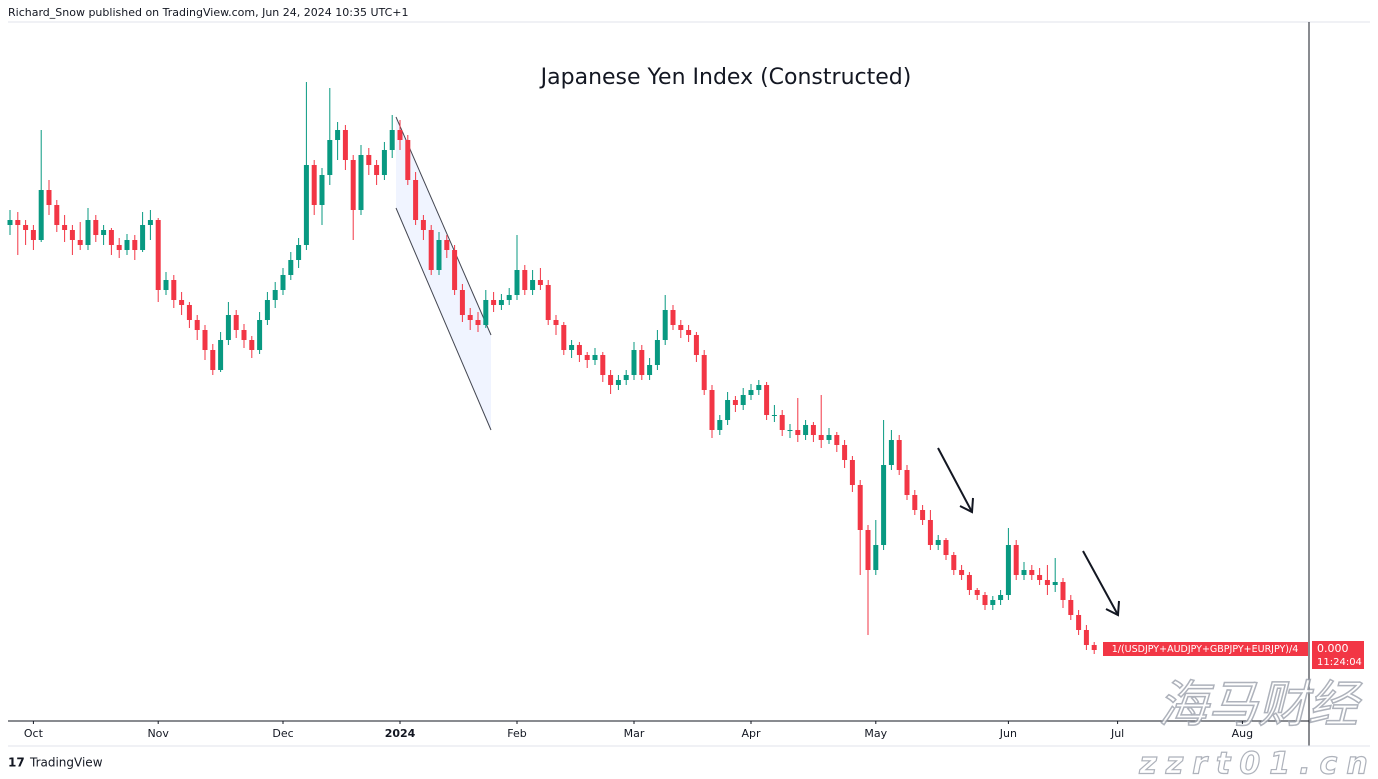 This screenshot has width=1378, height=779. What do you see at coordinates (875, 733) in the screenshot?
I see `x-tick-label: May` at bounding box center [875, 733].